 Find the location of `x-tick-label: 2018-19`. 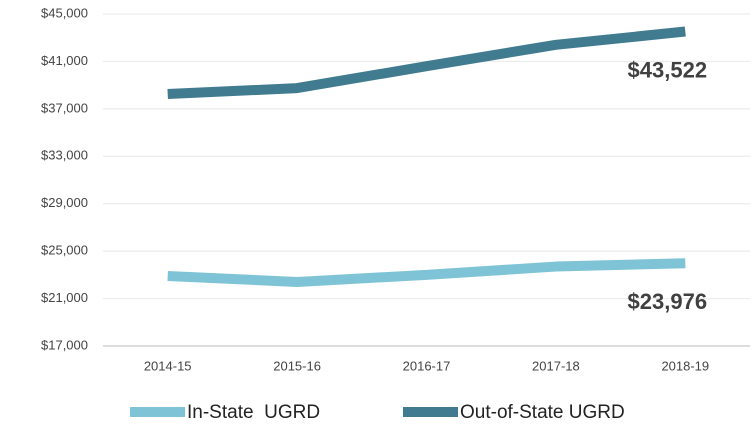

x-tick-label: 2018-19 is located at coordinates (685, 365).